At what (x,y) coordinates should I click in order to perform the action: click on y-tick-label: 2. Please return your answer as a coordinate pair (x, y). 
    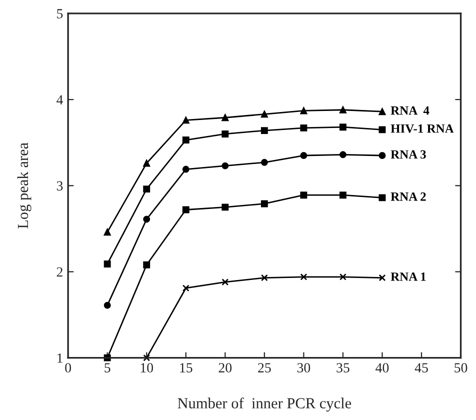
    Looking at the image, I should click on (59, 272).